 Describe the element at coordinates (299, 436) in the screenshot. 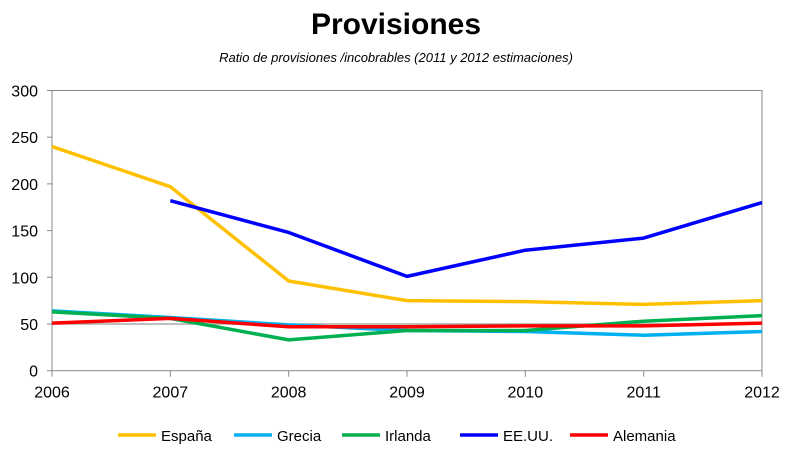

I see `legend-label: Grecia` at that location.